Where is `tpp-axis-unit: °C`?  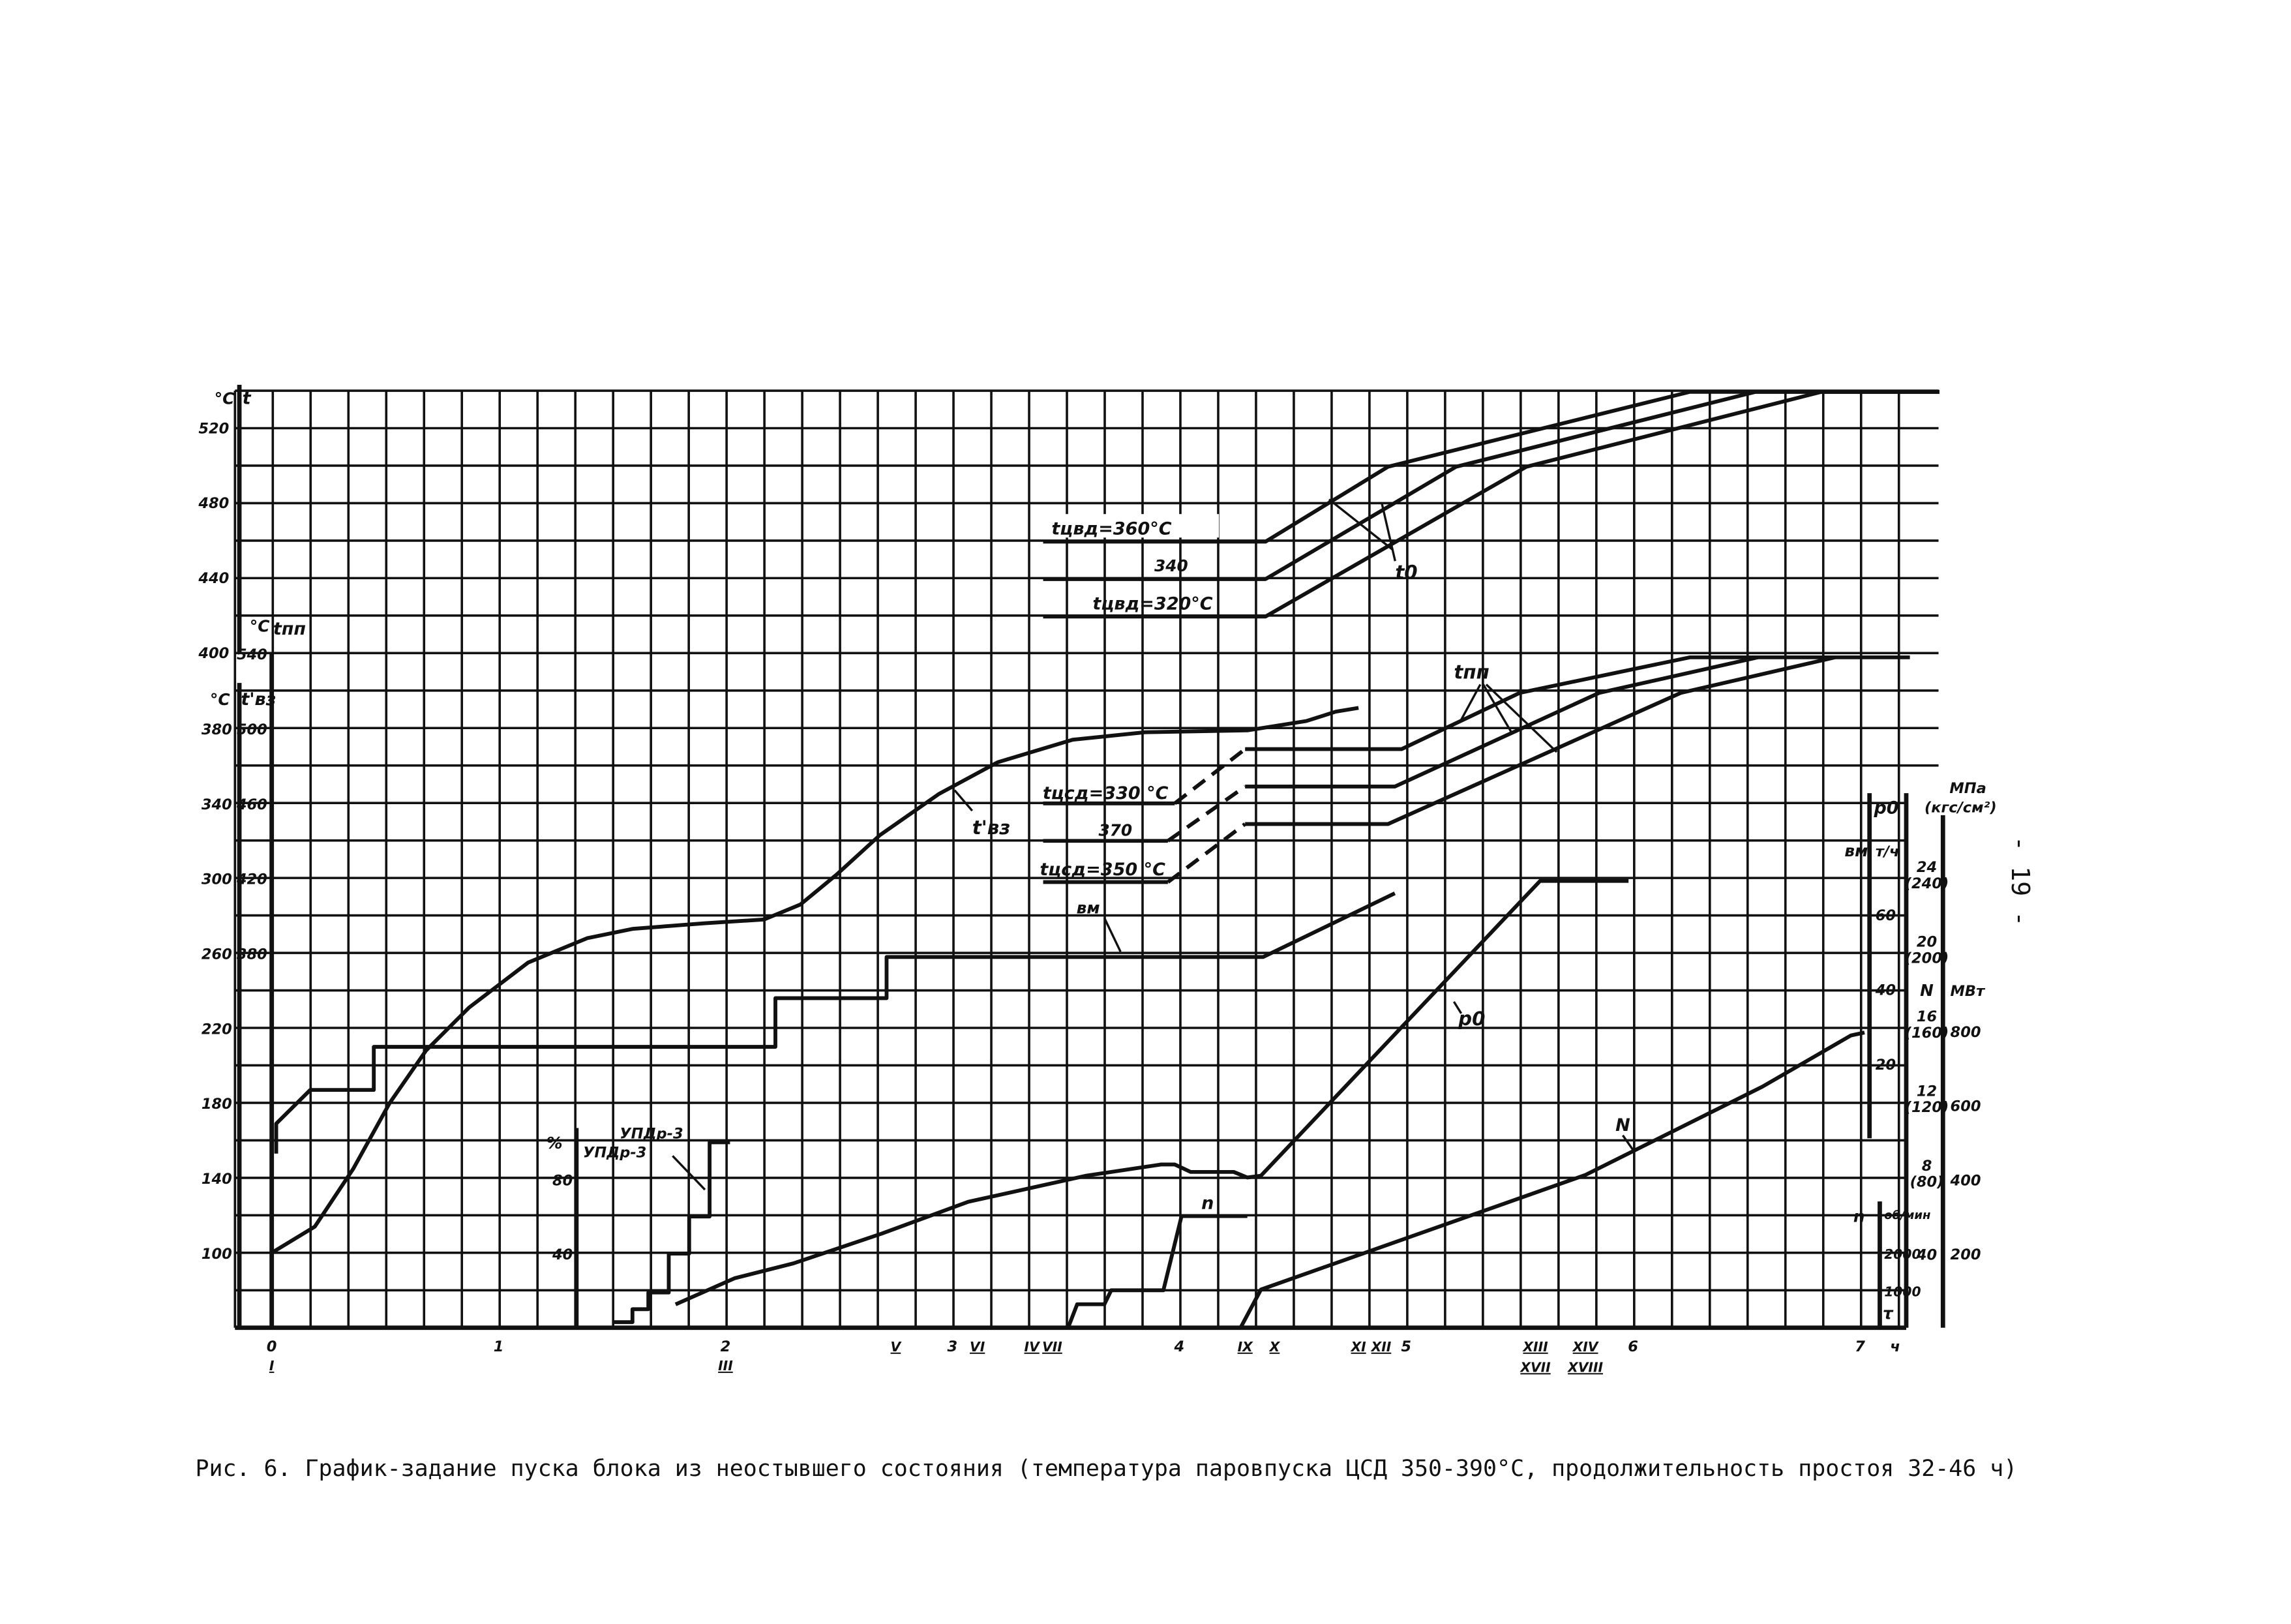 tpp-axis-unit: °C is located at coordinates (260, 625).